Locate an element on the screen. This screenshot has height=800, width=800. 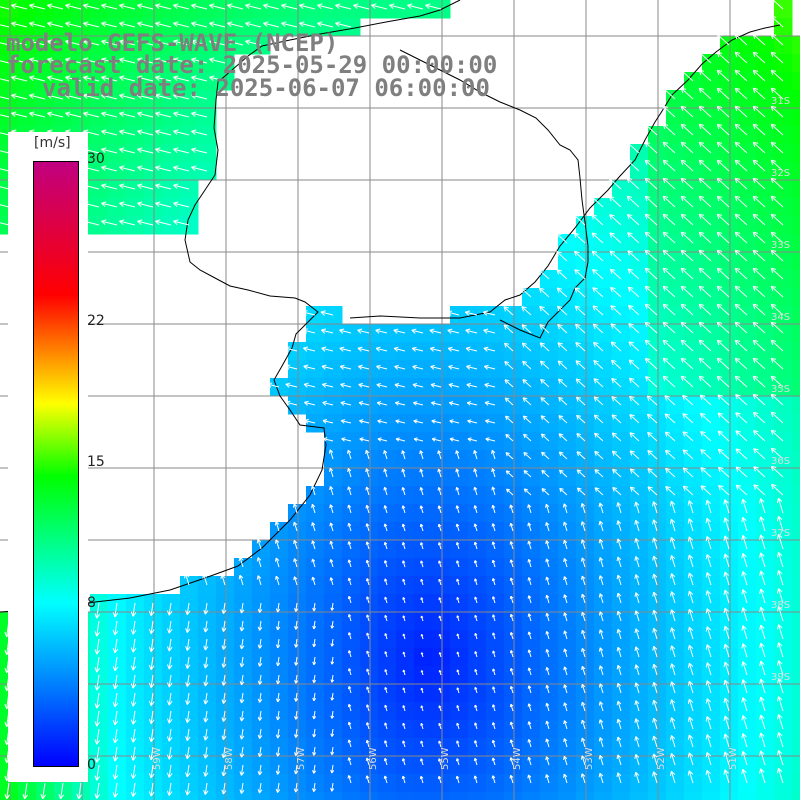
latitude-label: 35S is located at coordinates (780, 389).